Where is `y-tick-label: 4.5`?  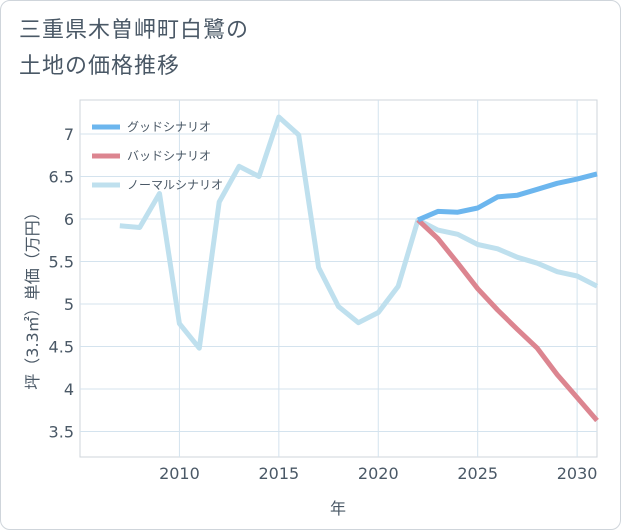
y-tick-label: 4.5 is located at coordinates (61, 347).